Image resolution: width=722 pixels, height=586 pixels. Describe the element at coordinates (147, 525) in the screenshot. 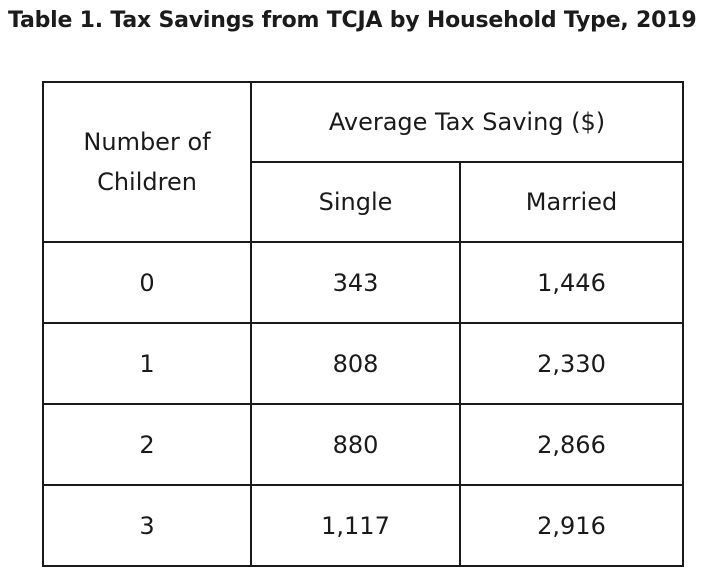

I see `children-cell: 3` at that location.